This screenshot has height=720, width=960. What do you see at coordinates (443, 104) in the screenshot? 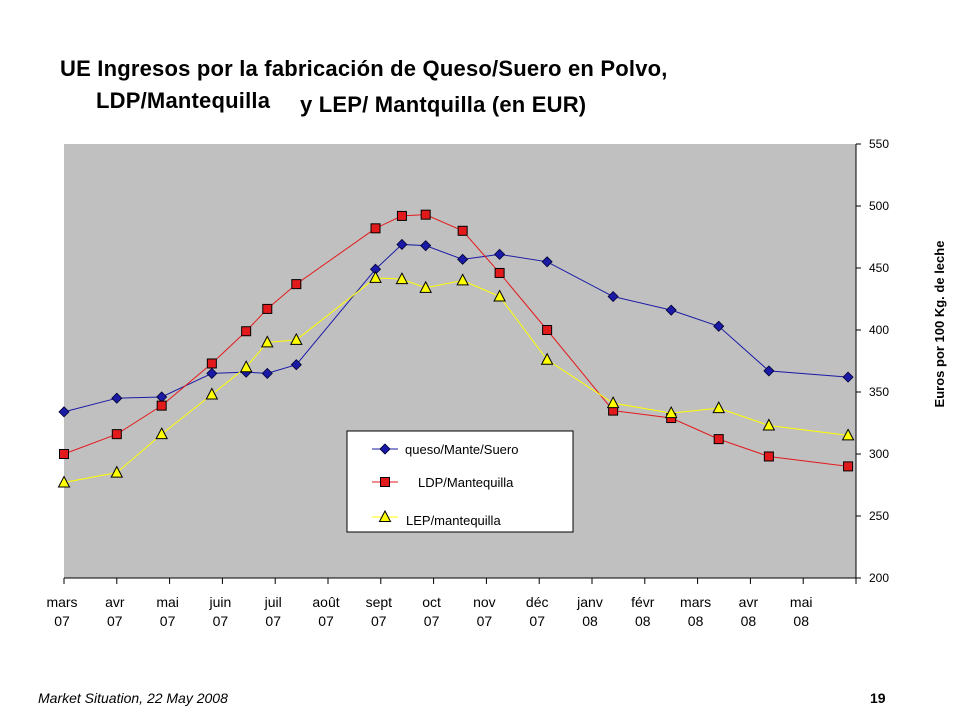
I see `chart-title-line-2b: y LEP/ Mantquilla (en EUR)` at bounding box center [443, 104].